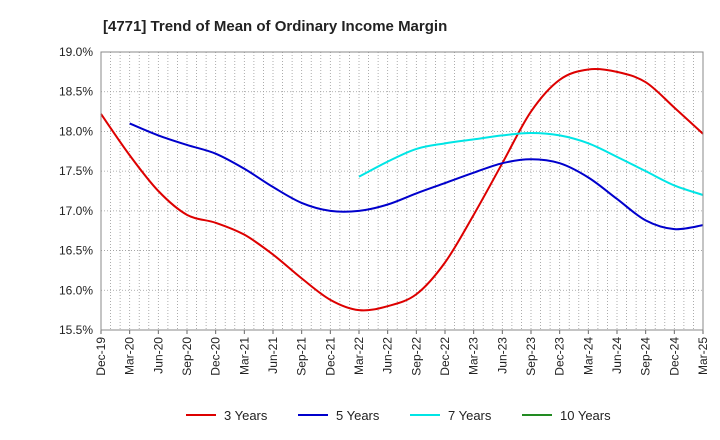 The image size is (720, 440). I want to click on x-tick-label: Sep-24, so click(646, 356).